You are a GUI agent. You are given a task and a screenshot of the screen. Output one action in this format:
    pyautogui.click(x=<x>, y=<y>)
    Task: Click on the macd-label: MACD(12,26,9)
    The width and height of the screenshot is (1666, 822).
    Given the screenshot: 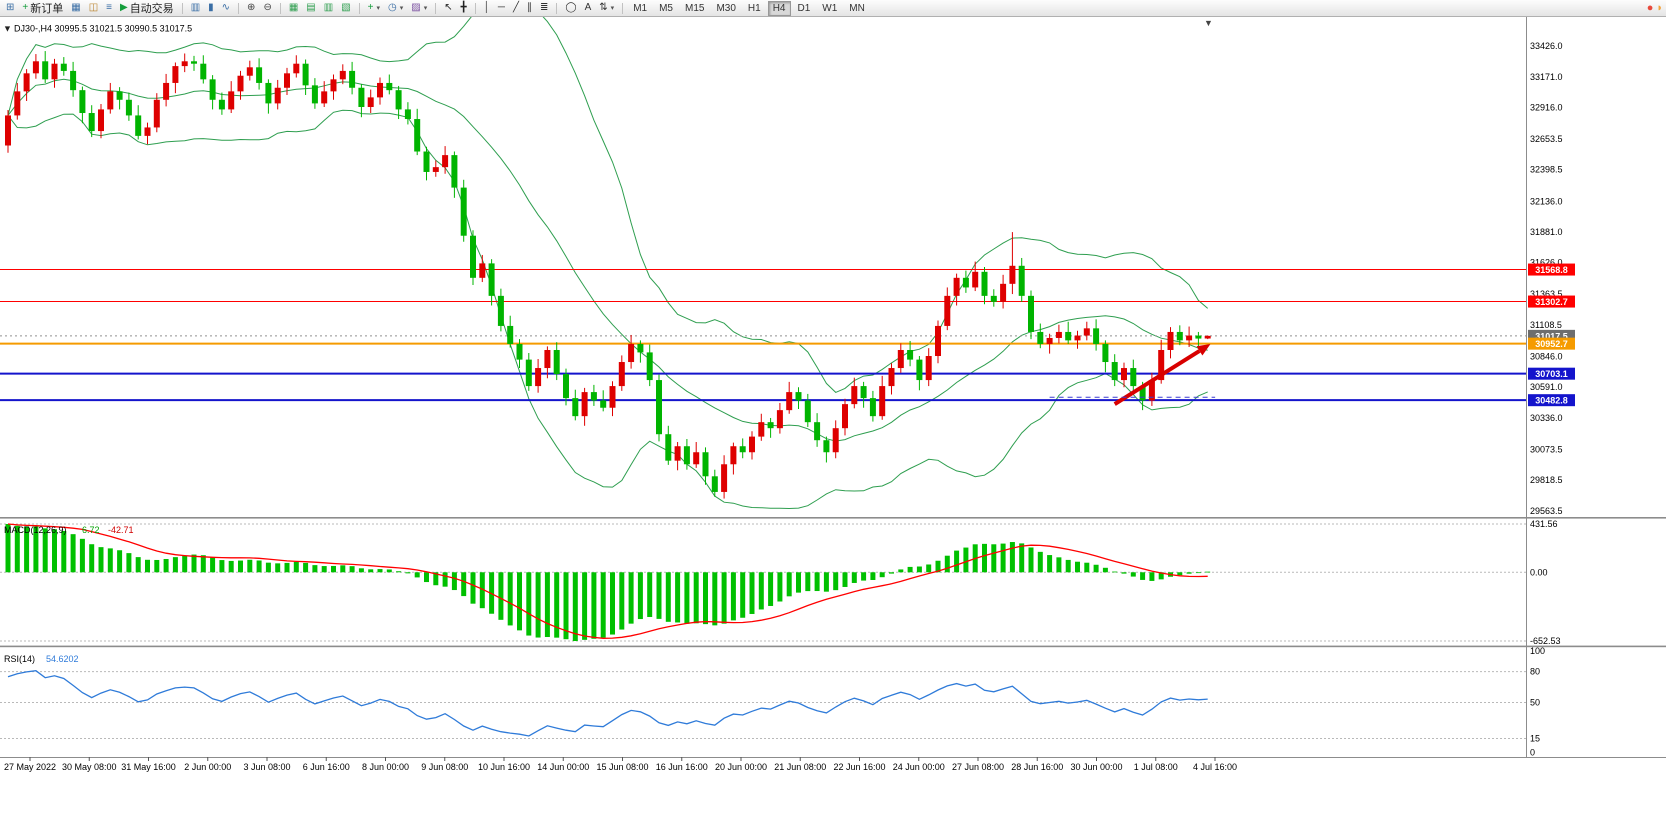 What is the action you would take?
    pyautogui.click(x=35, y=530)
    